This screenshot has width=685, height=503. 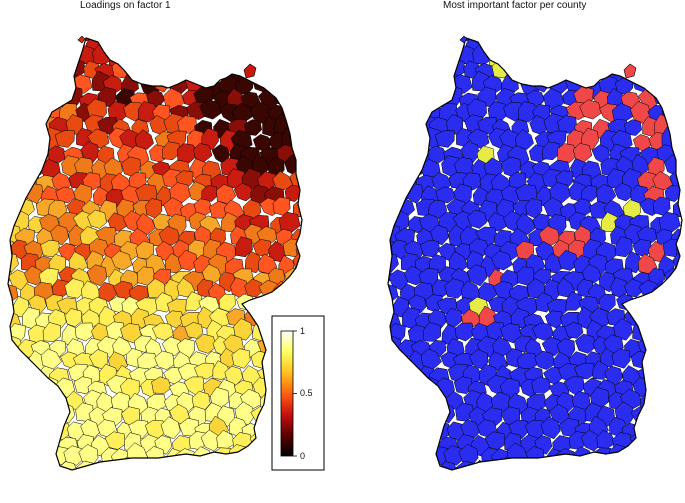 What do you see at coordinates (287, 393) in the screenshot?
I see `colorbar-gradient` at bounding box center [287, 393].